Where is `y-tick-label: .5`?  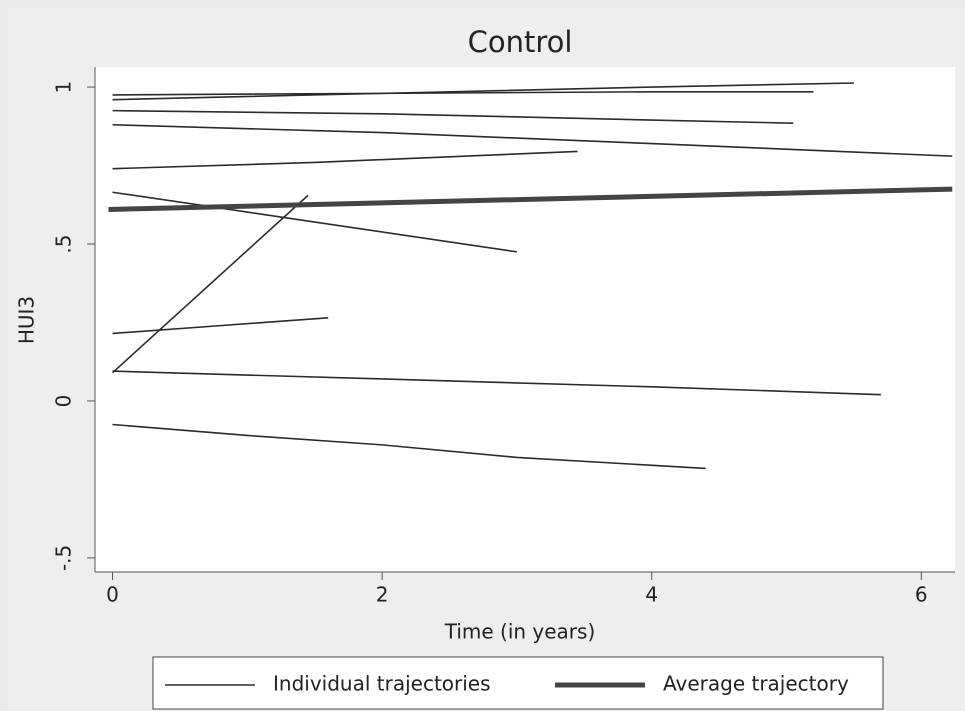 y-tick-label: .5 is located at coordinates (64, 243).